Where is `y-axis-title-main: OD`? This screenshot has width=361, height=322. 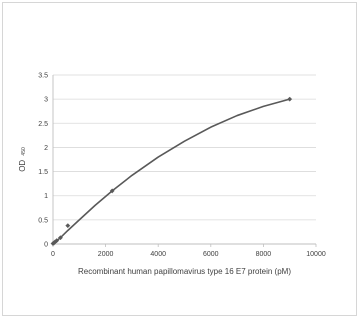
y-axis-title-main: OD is located at coordinates (22, 166).